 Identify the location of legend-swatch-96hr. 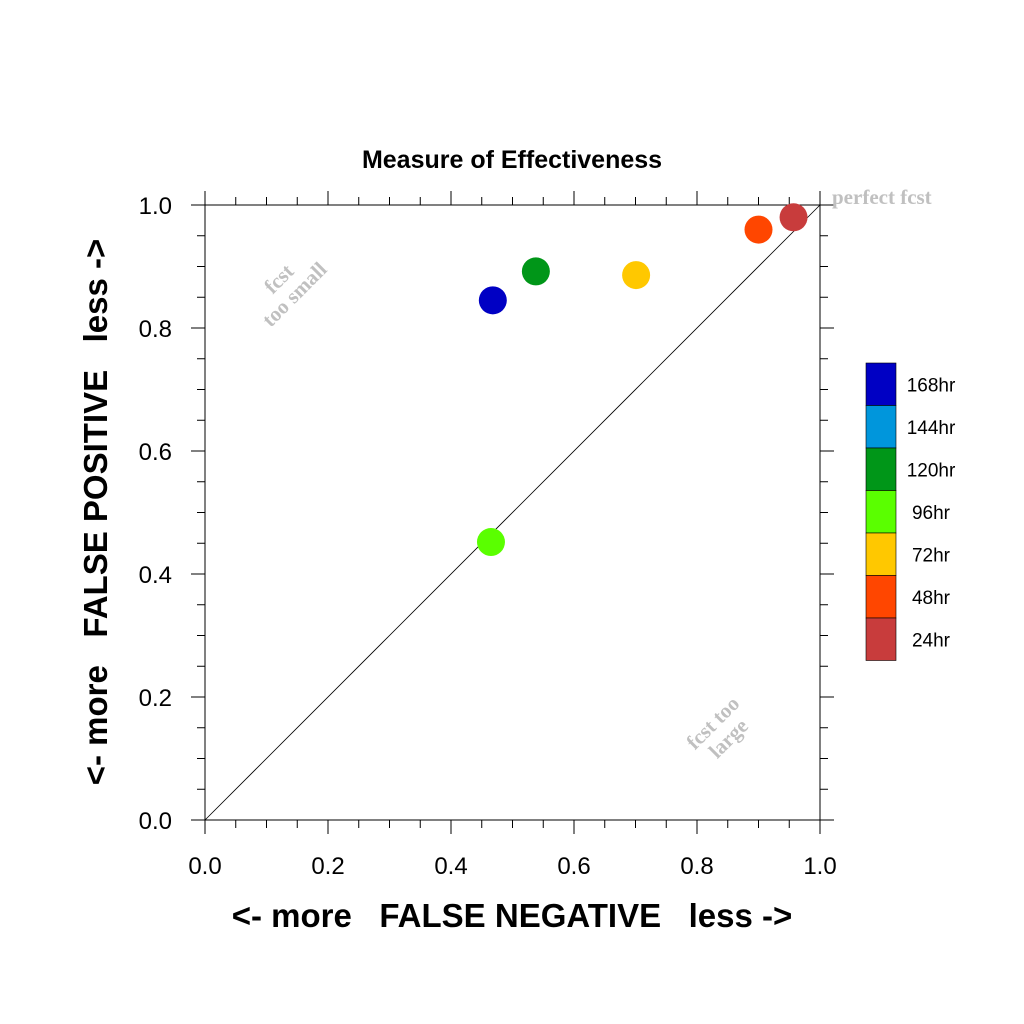
(881, 512).